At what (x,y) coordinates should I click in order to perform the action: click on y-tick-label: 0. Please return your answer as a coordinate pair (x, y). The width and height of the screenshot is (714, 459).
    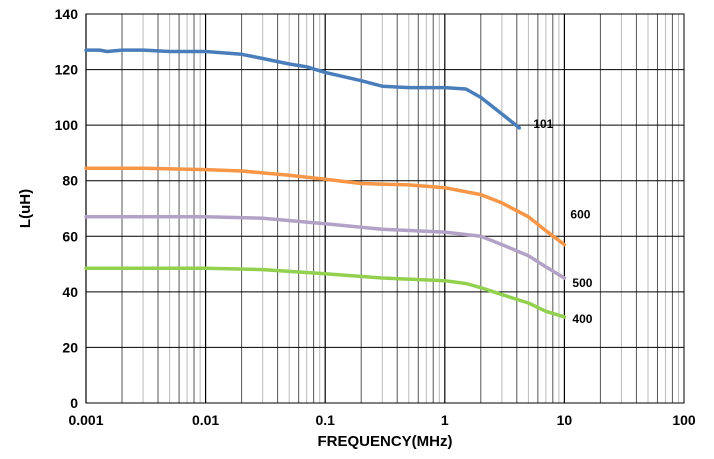
    Looking at the image, I should click on (74, 403).